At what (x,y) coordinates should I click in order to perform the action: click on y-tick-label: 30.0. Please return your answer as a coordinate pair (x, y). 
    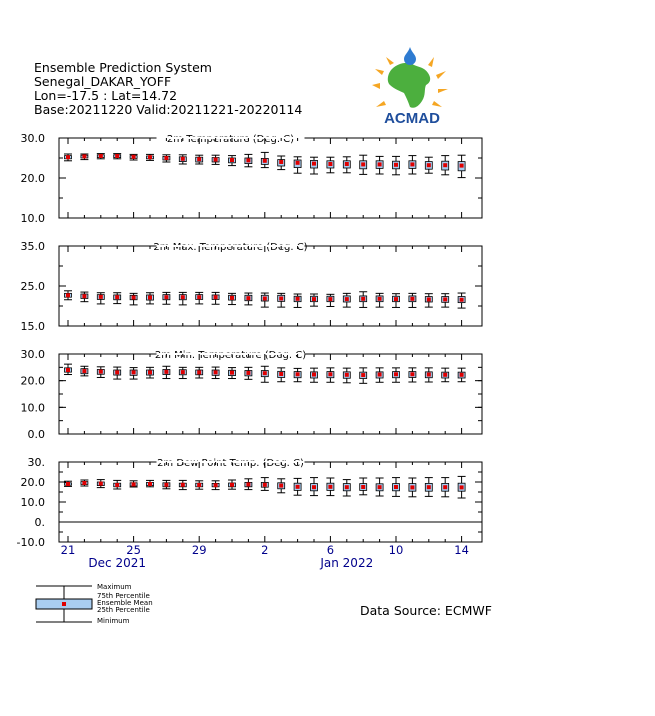
    Looking at the image, I should click on (33, 354).